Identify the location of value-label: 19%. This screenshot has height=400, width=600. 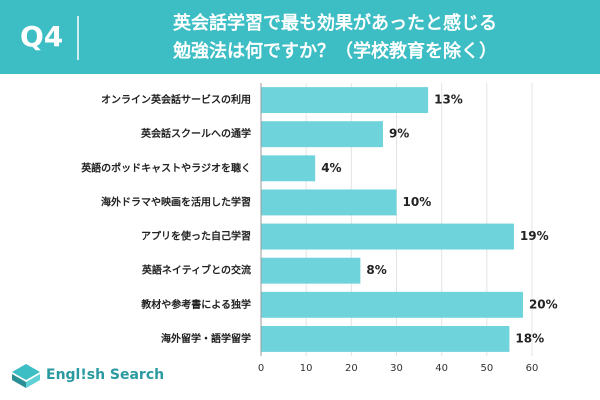
(534, 236).